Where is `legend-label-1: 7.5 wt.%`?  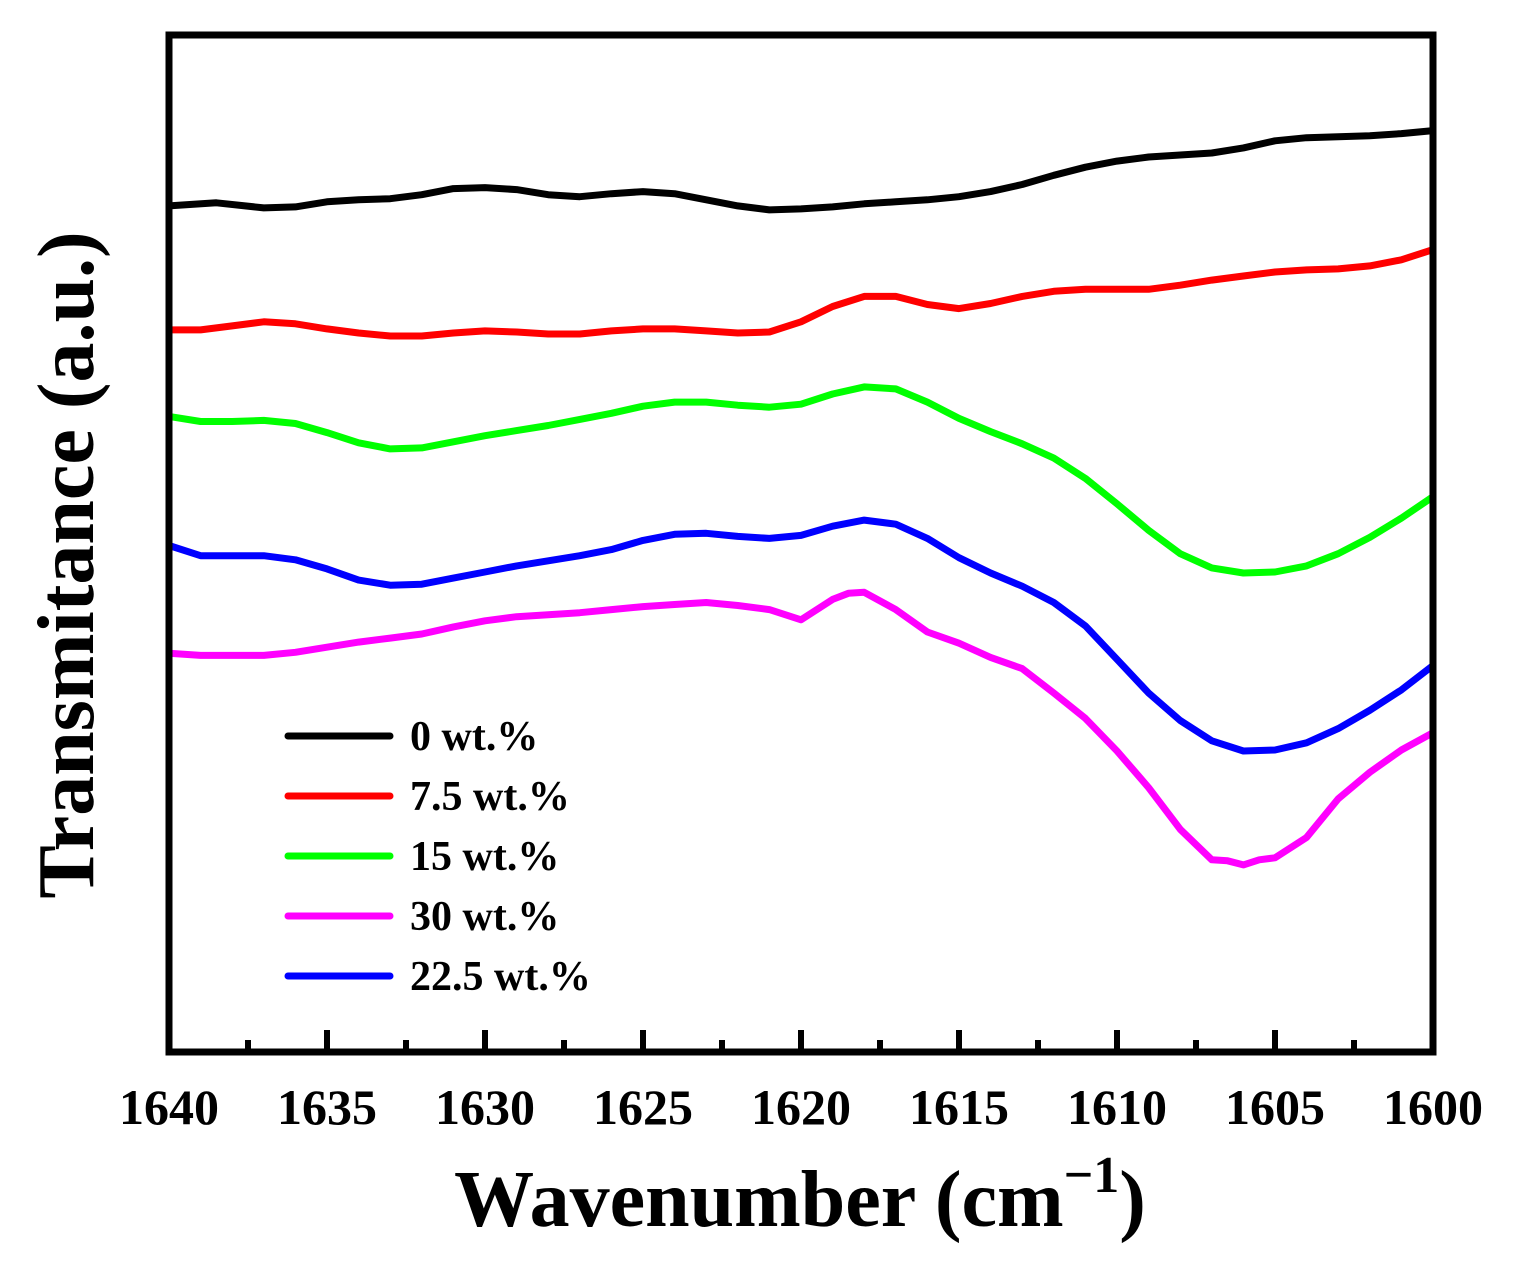
legend-label-1: 7.5 wt.% is located at coordinates (490, 797).